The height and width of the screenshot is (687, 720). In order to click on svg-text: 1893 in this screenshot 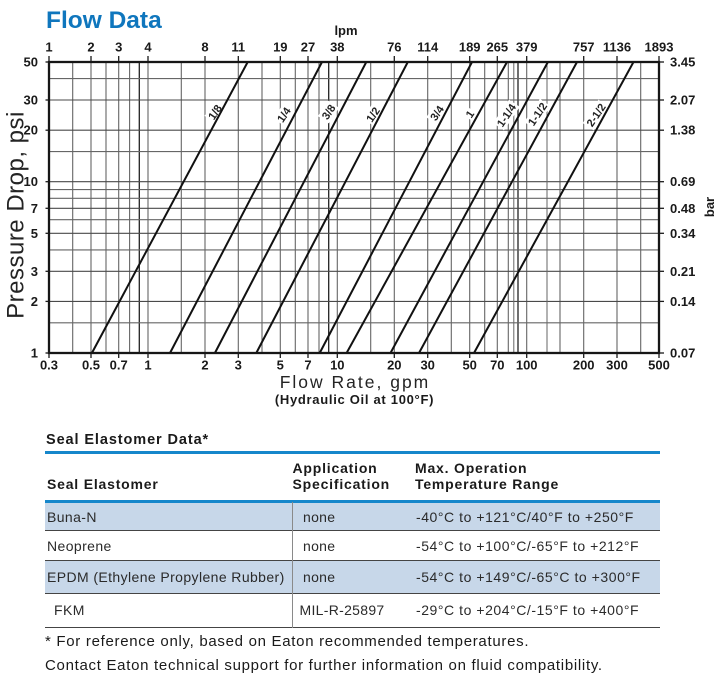, I will do `click(659, 47)`.